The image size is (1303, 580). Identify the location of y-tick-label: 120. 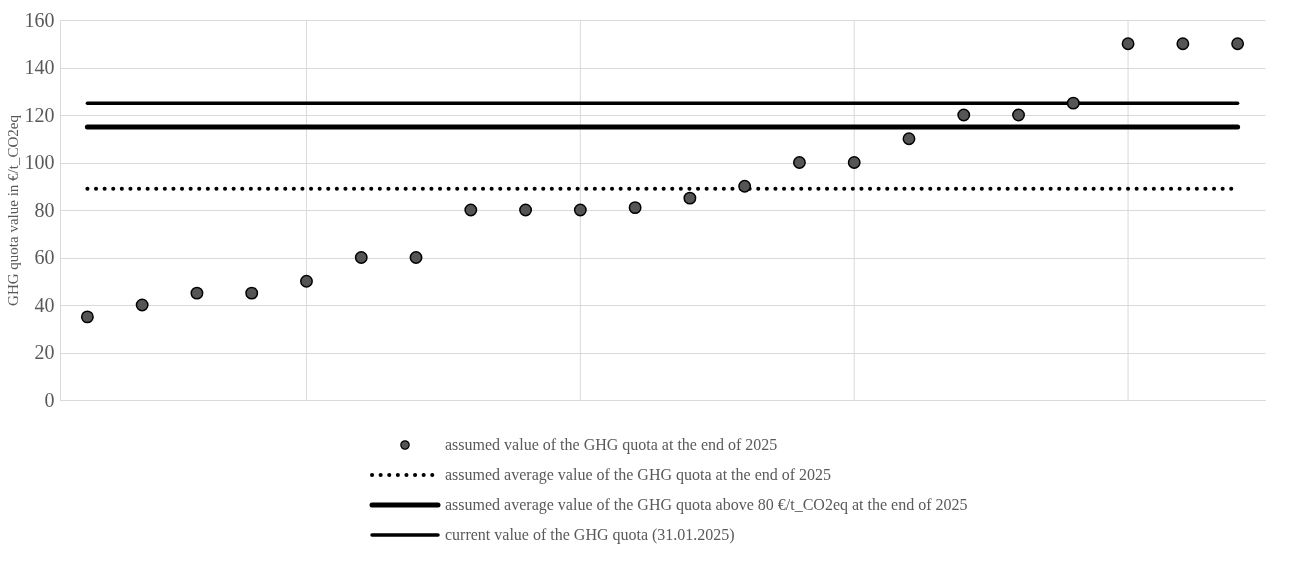
(39, 114).